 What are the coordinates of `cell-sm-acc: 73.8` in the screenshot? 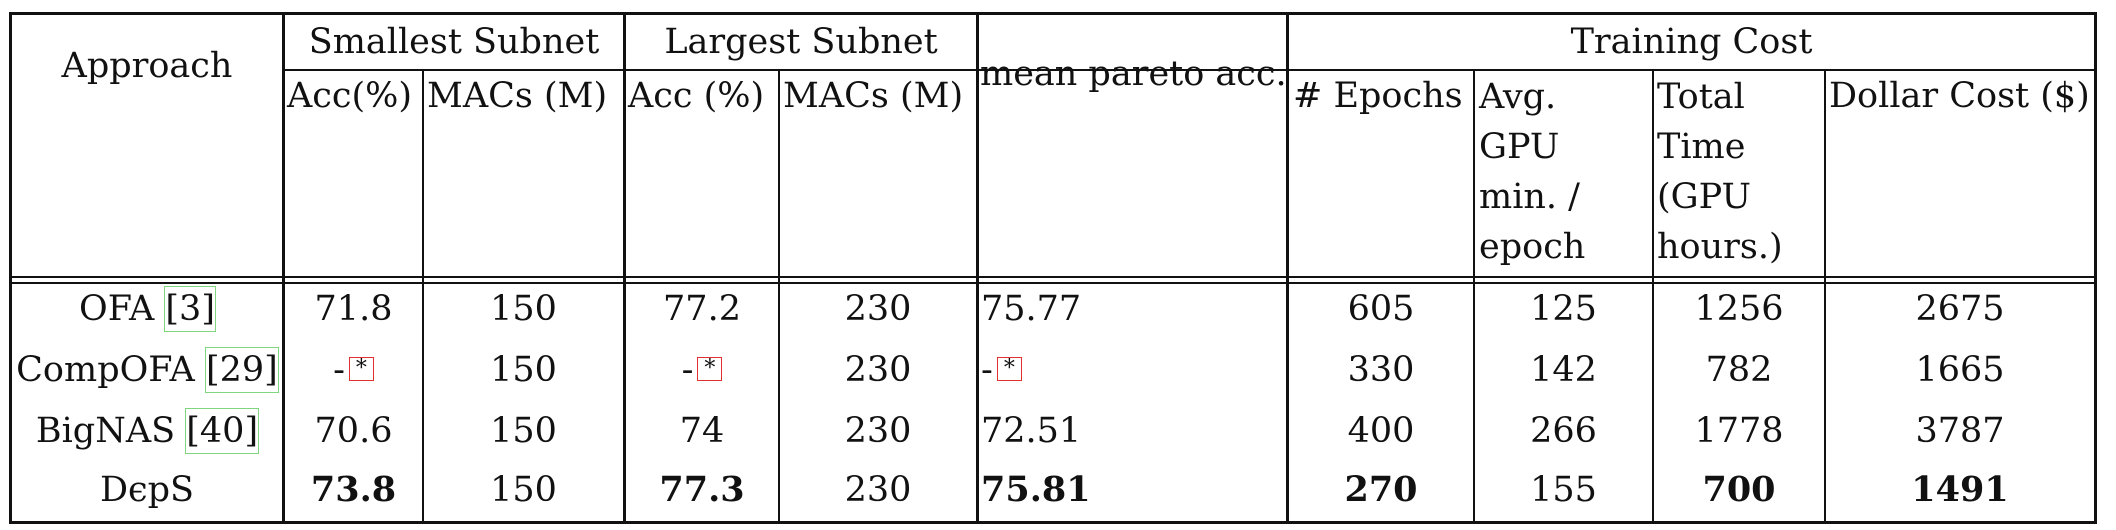 It's located at (353, 490).